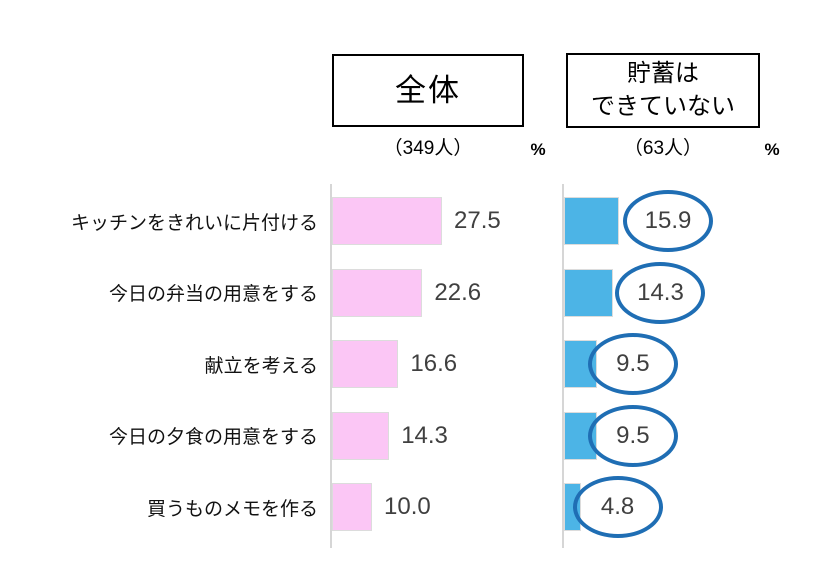 This screenshot has width=826, height=568. What do you see at coordinates (424, 435) in the screenshot?
I see `value-label-overall: 14.3` at bounding box center [424, 435].